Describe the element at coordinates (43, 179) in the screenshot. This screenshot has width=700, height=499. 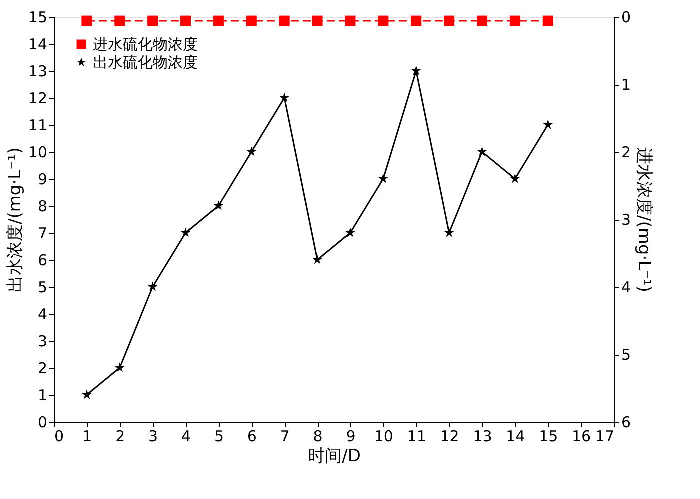
I see `y-tick-label: 9` at that location.